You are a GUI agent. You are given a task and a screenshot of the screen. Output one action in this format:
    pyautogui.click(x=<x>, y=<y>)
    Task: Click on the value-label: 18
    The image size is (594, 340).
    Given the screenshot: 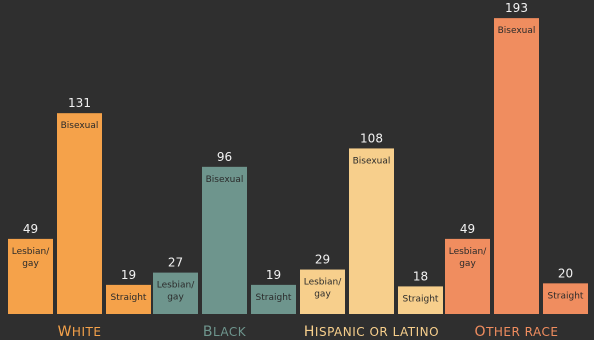 What is the action you would take?
    pyautogui.click(x=420, y=276)
    